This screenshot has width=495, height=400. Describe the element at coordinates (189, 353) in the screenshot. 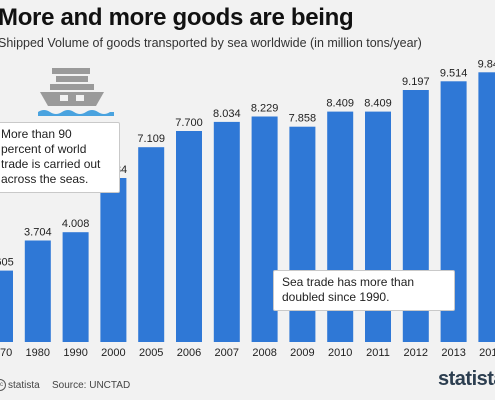

I see `x-tick-2006: 2006` at that location.